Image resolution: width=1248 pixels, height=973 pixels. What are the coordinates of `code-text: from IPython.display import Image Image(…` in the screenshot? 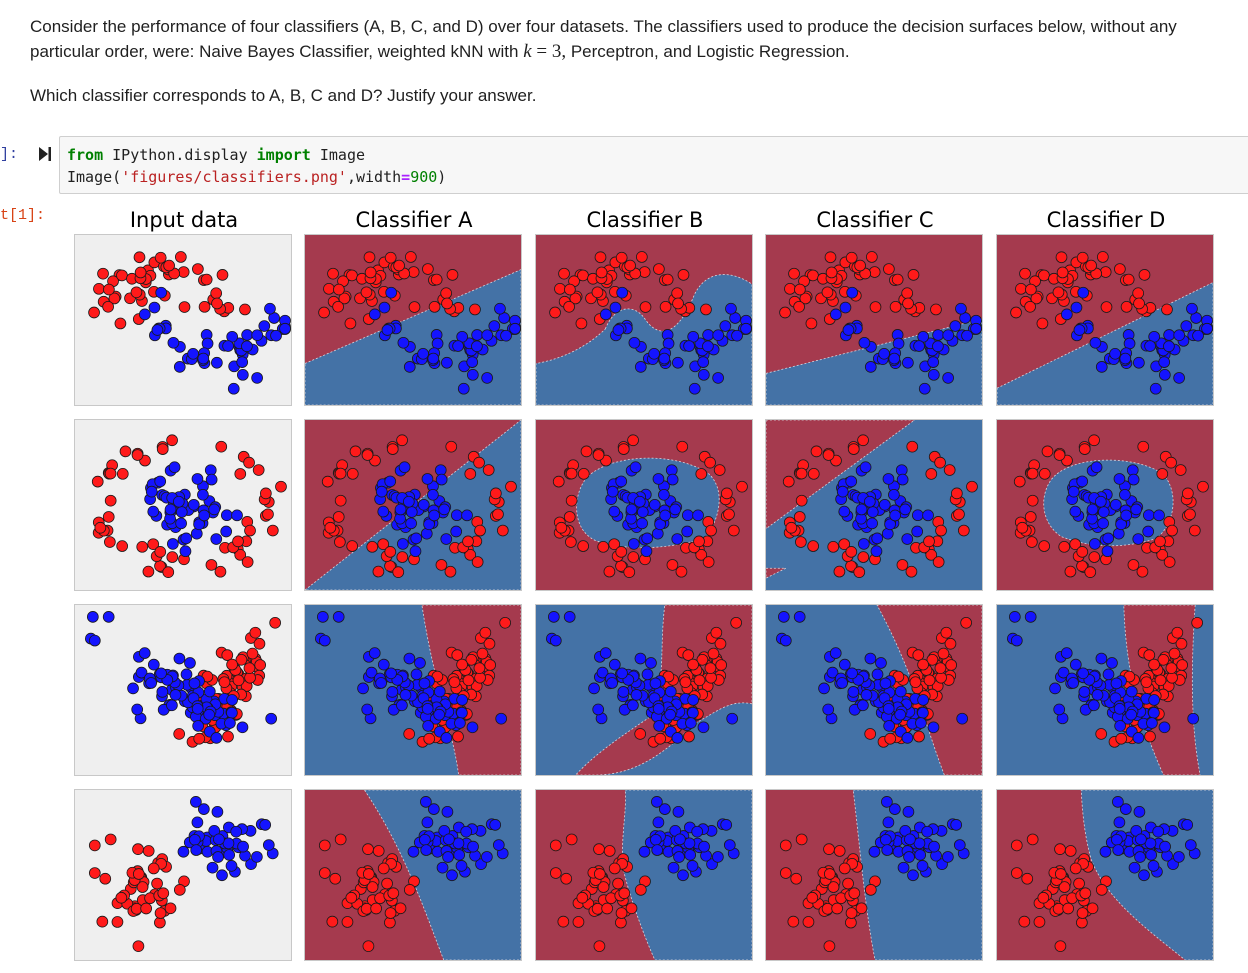 It's located at (256, 166).